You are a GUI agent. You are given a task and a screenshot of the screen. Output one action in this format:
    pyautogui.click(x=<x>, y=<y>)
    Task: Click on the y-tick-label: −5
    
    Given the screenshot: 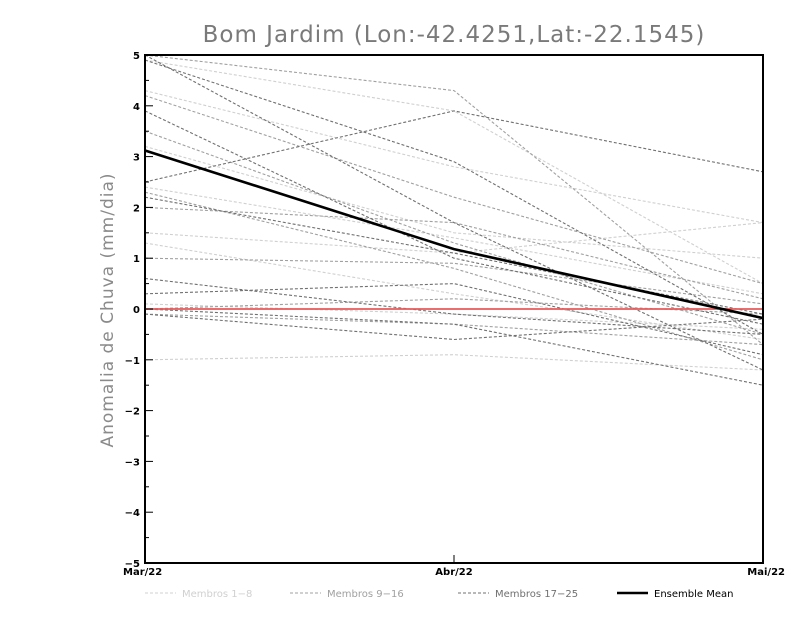 What is the action you would take?
    pyautogui.click(x=132, y=564)
    